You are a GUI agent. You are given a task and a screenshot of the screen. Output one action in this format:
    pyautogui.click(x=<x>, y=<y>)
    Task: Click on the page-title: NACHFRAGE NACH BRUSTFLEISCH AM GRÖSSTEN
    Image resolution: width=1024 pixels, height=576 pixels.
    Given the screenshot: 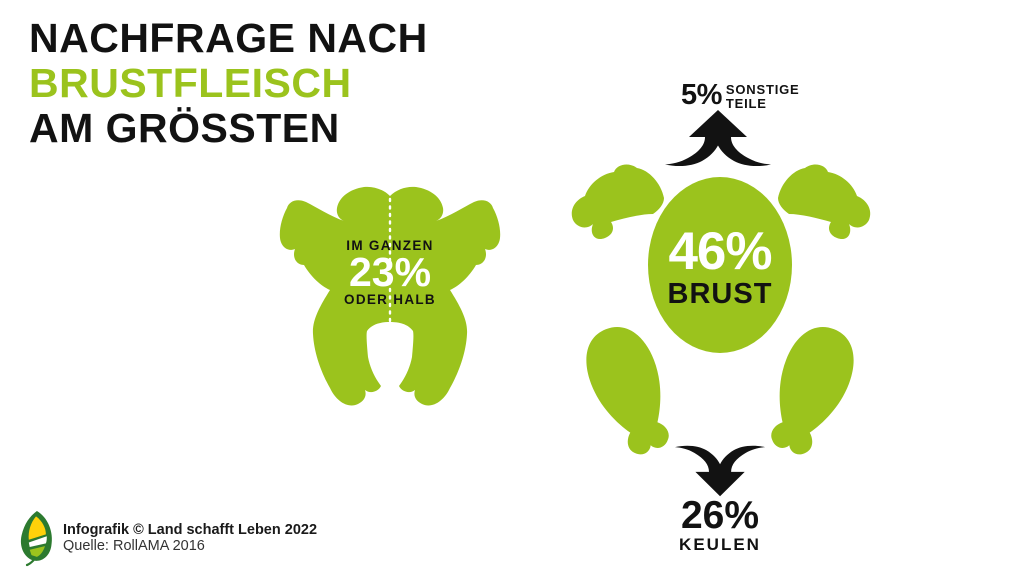 What is the action you would take?
    pyautogui.click(x=228, y=83)
    